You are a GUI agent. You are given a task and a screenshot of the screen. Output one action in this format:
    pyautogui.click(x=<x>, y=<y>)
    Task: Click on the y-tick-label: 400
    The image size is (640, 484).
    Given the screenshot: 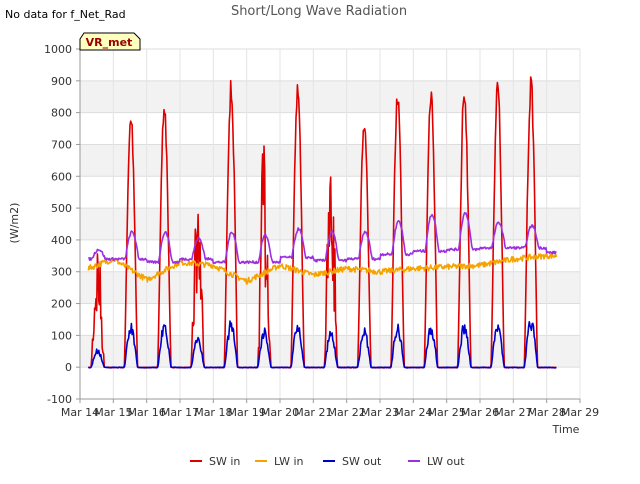 What is the action you would take?
    pyautogui.click(x=61, y=240)
    